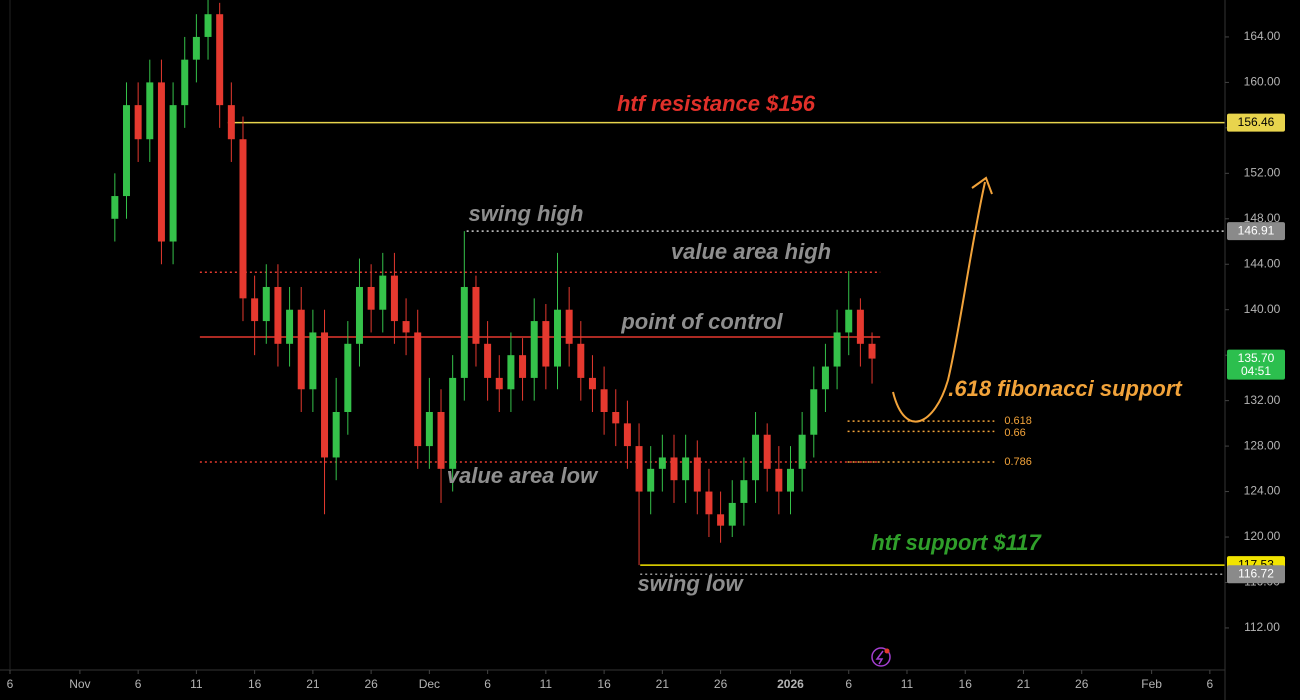 Image resolution: width=1300 pixels, height=700 pixels. Describe the element at coordinates (751, 251) in the screenshot. I see `annotation: value area high` at that location.